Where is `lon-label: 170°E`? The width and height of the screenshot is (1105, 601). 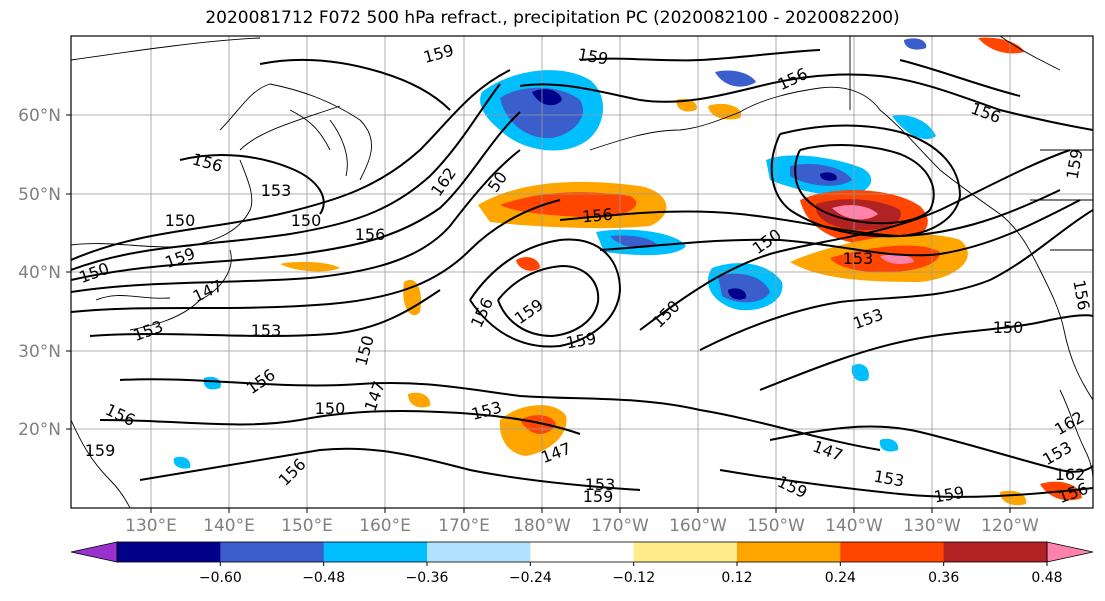 lon-label: 170°E is located at coordinates (464, 526).